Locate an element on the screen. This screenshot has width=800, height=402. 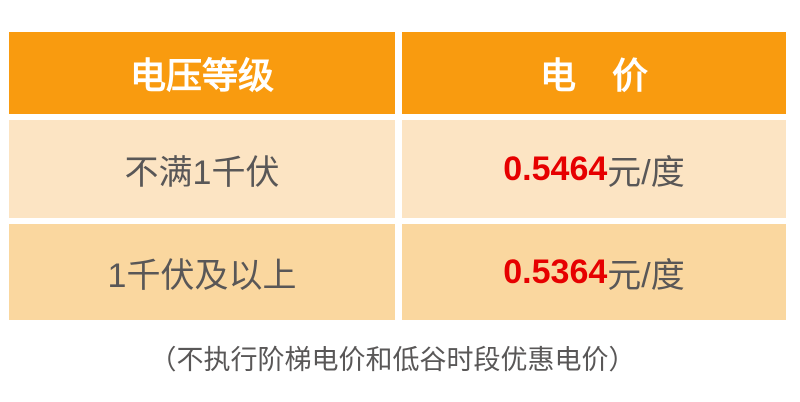
cell-voltage-level-row2: 1千伏及以上 is located at coordinates (202, 272).